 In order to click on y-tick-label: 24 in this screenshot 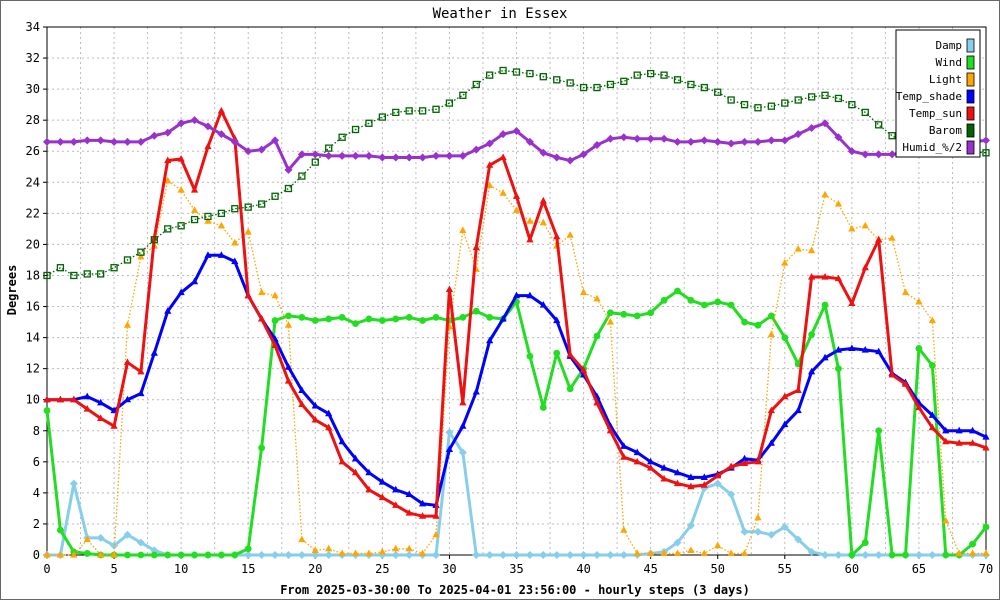, I will do `click(33, 182)`.